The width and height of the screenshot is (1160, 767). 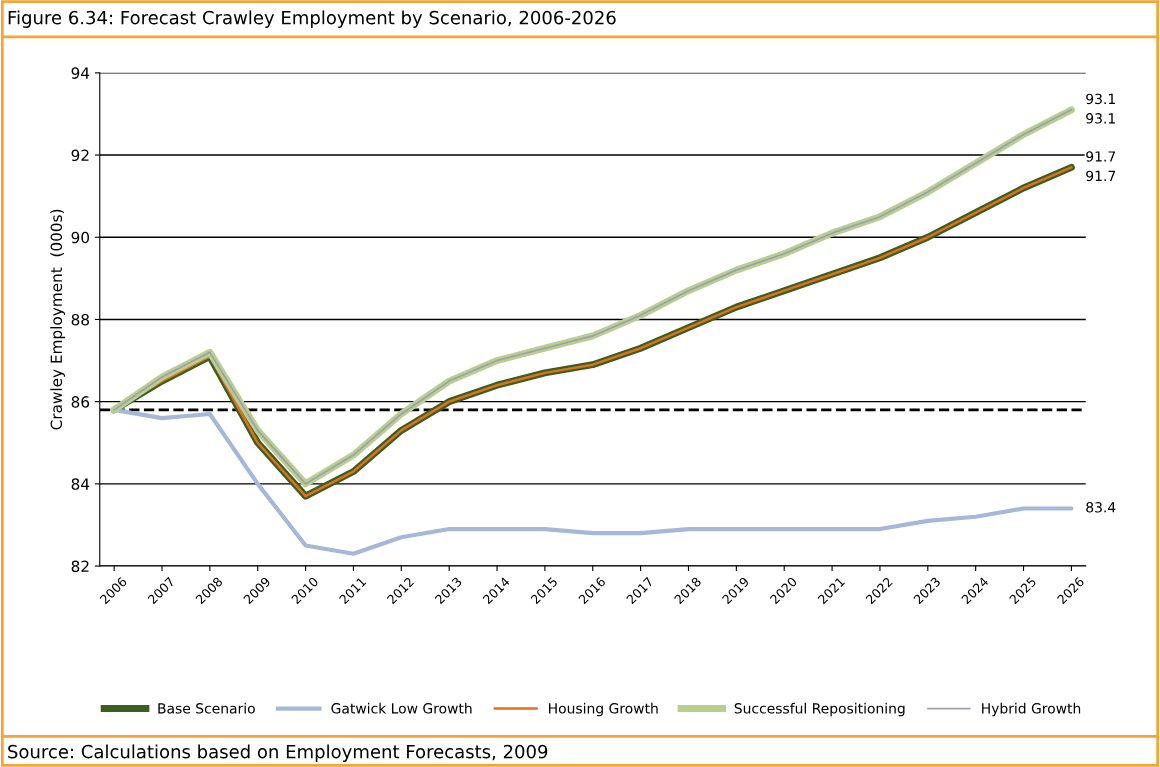 What do you see at coordinates (80, 566) in the screenshot?
I see `y-tick-label: 82` at bounding box center [80, 566].